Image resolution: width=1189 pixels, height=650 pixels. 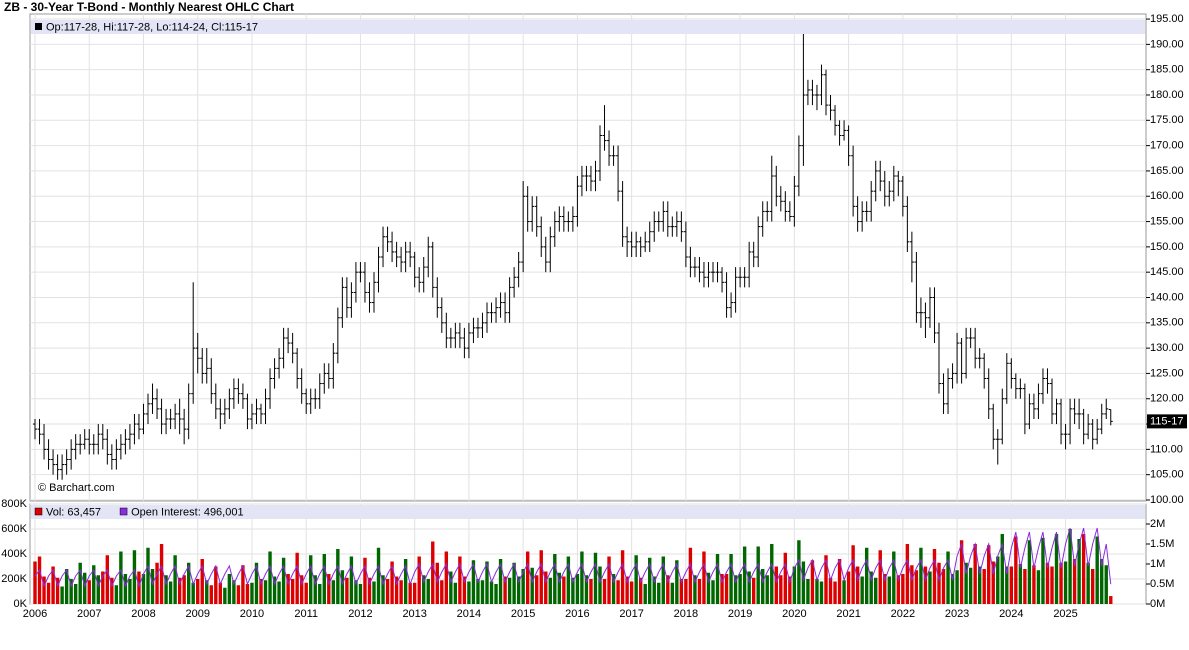 I want to click on y-tick-label: 175.00, so click(x=1167, y=120).